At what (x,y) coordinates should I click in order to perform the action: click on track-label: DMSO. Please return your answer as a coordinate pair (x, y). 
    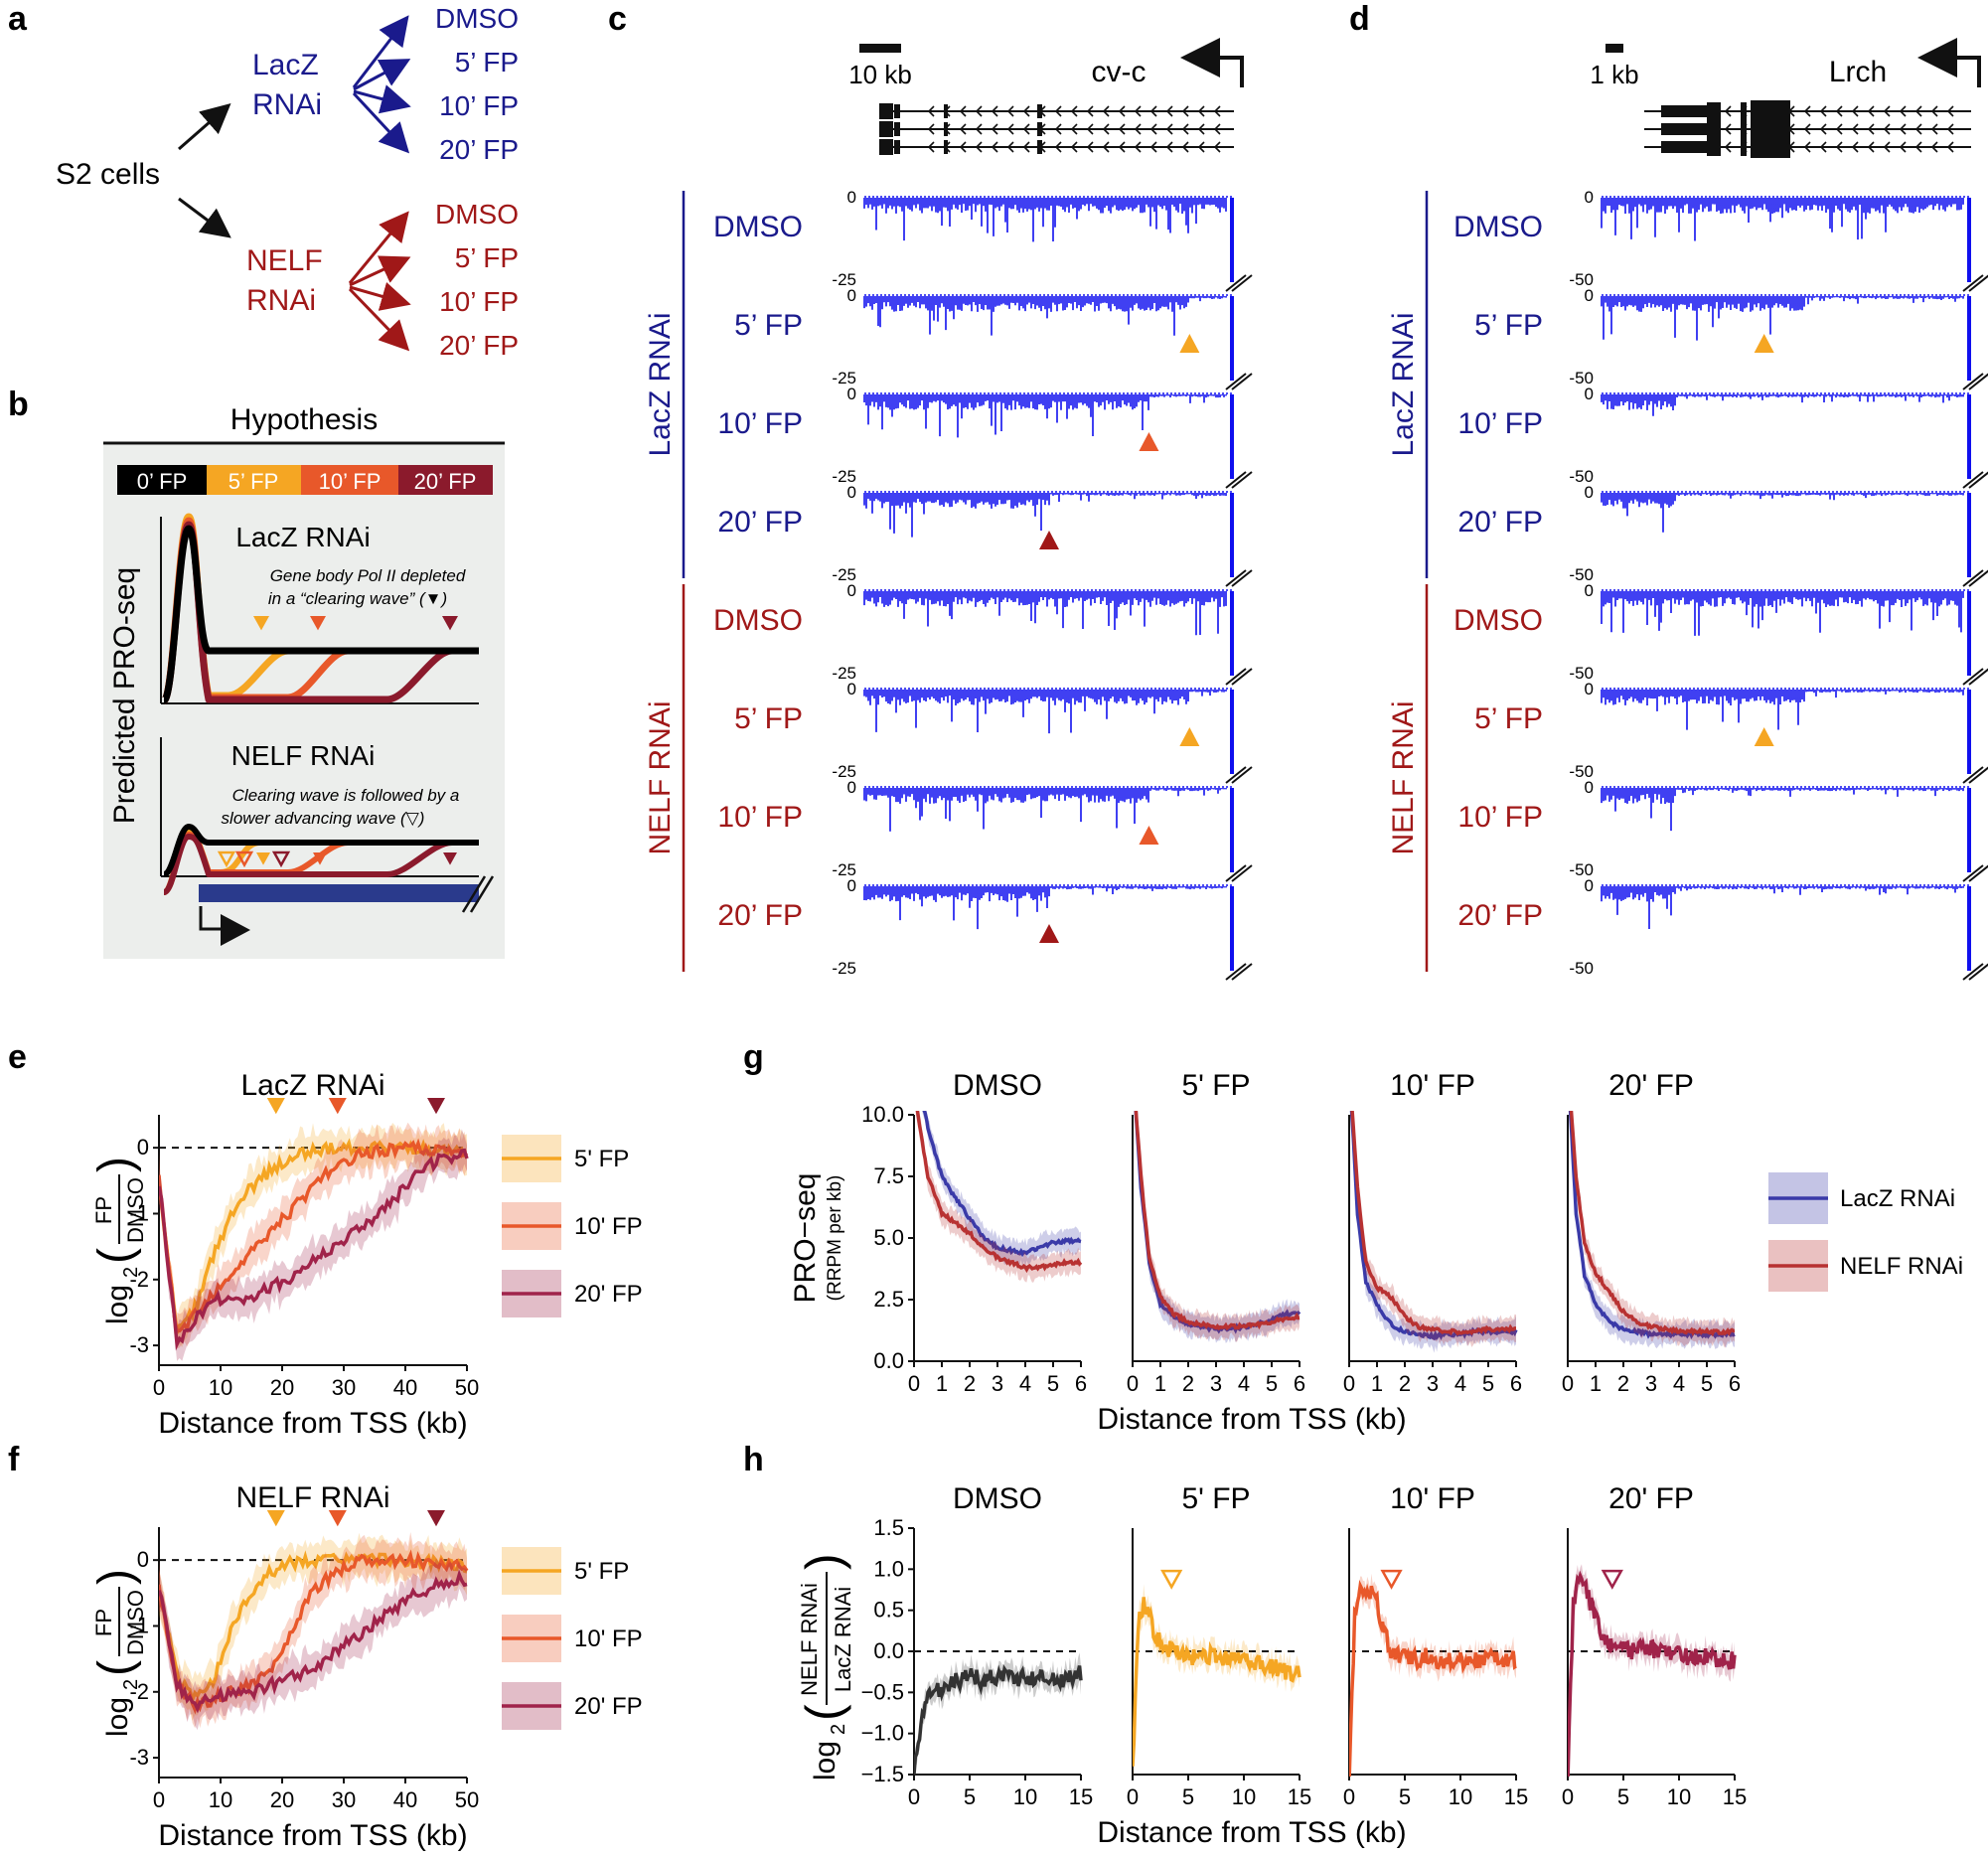
    Looking at the image, I should click on (758, 227).